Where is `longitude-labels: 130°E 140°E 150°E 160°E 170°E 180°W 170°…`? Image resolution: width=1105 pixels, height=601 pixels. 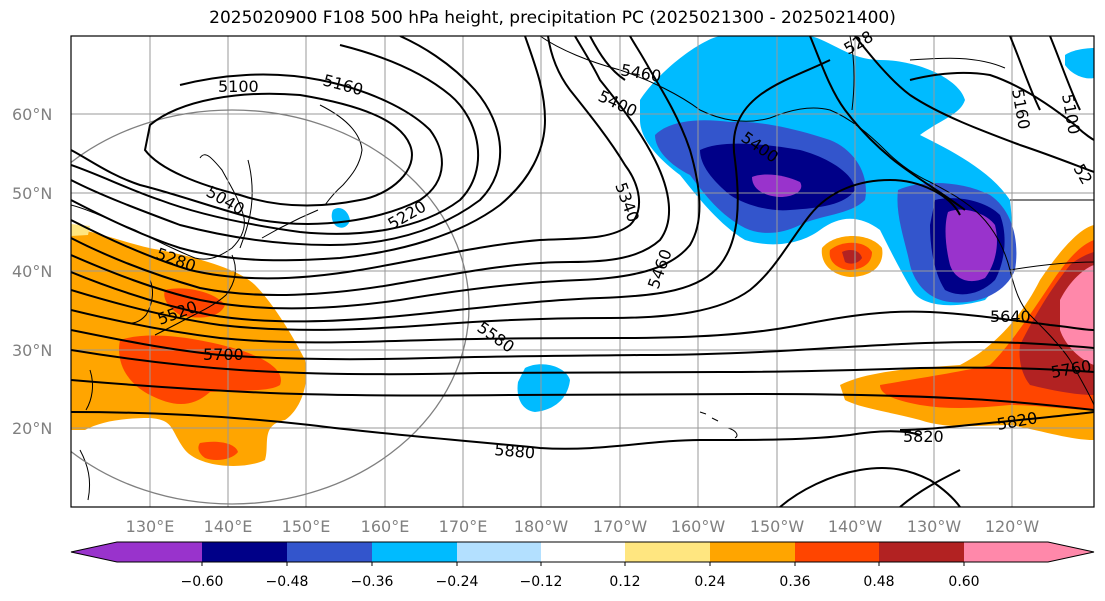
longitude-labels: 130°E 140°E 150°E 160°E 170°E 180°W 170°… is located at coordinates (583, 526).